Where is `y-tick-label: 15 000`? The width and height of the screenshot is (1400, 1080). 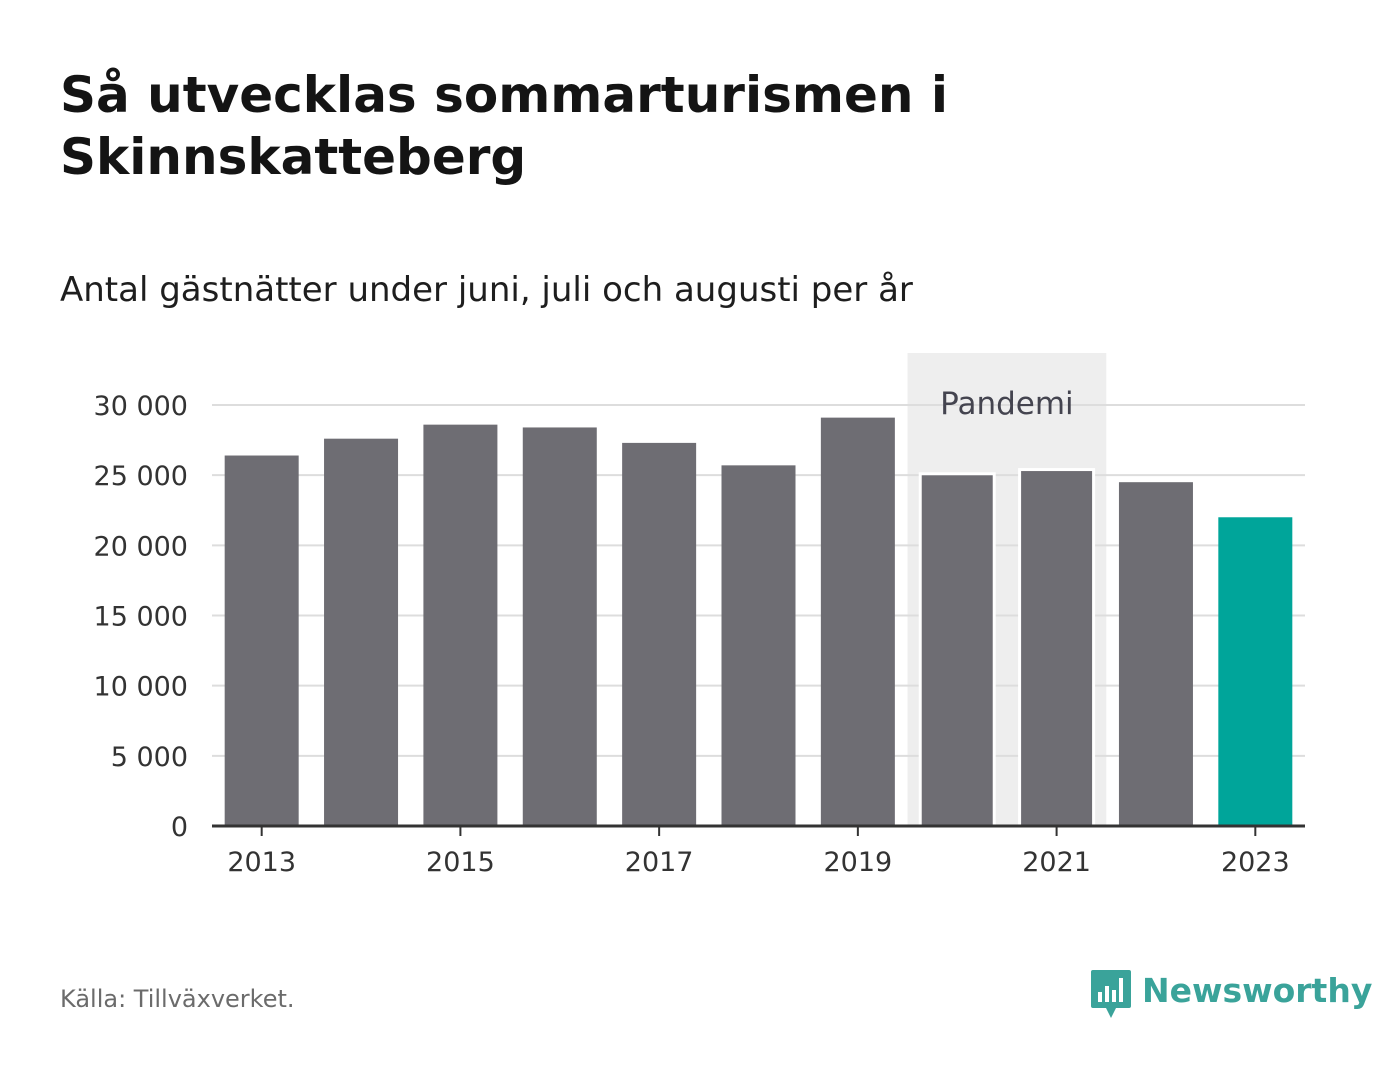
y-tick-label: 15 000 is located at coordinates (141, 617).